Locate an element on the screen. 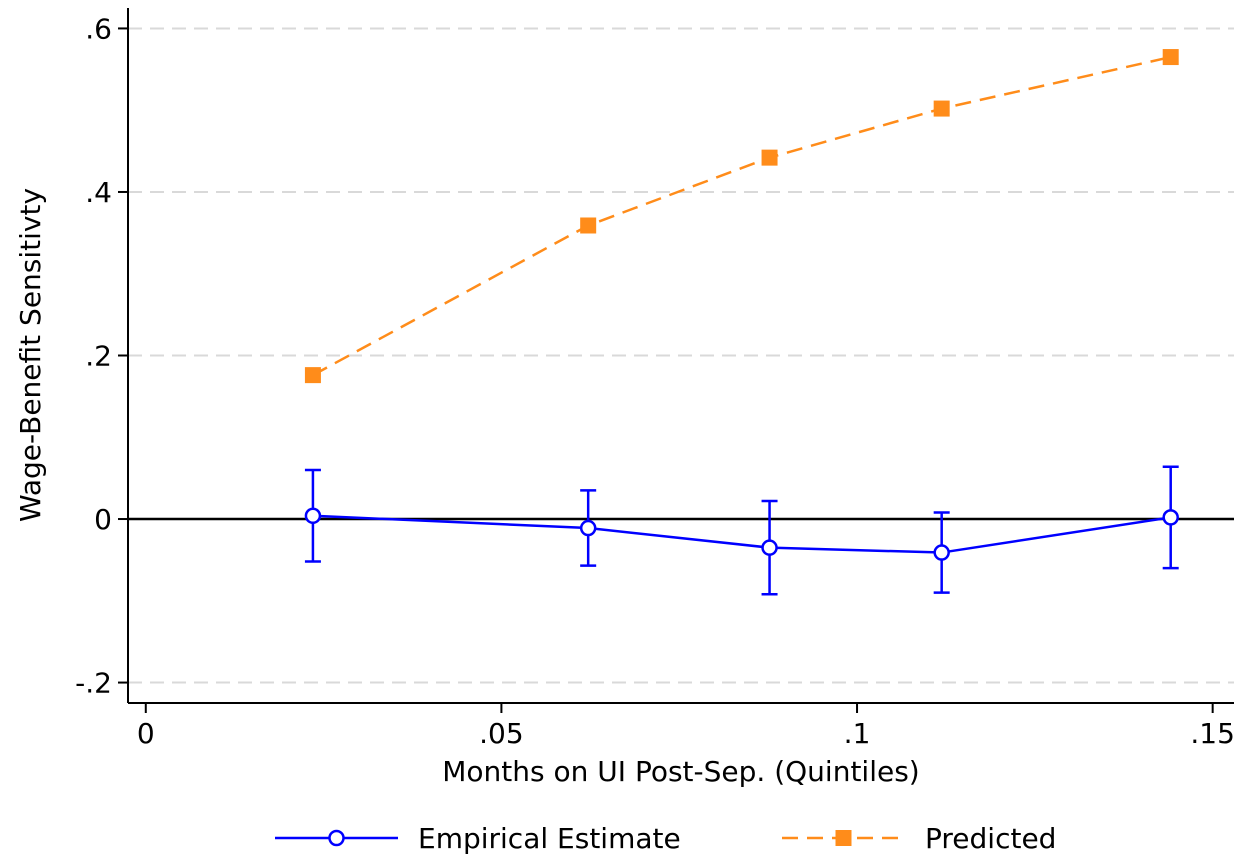  x-tick-label: .05 is located at coordinates (501, 733).